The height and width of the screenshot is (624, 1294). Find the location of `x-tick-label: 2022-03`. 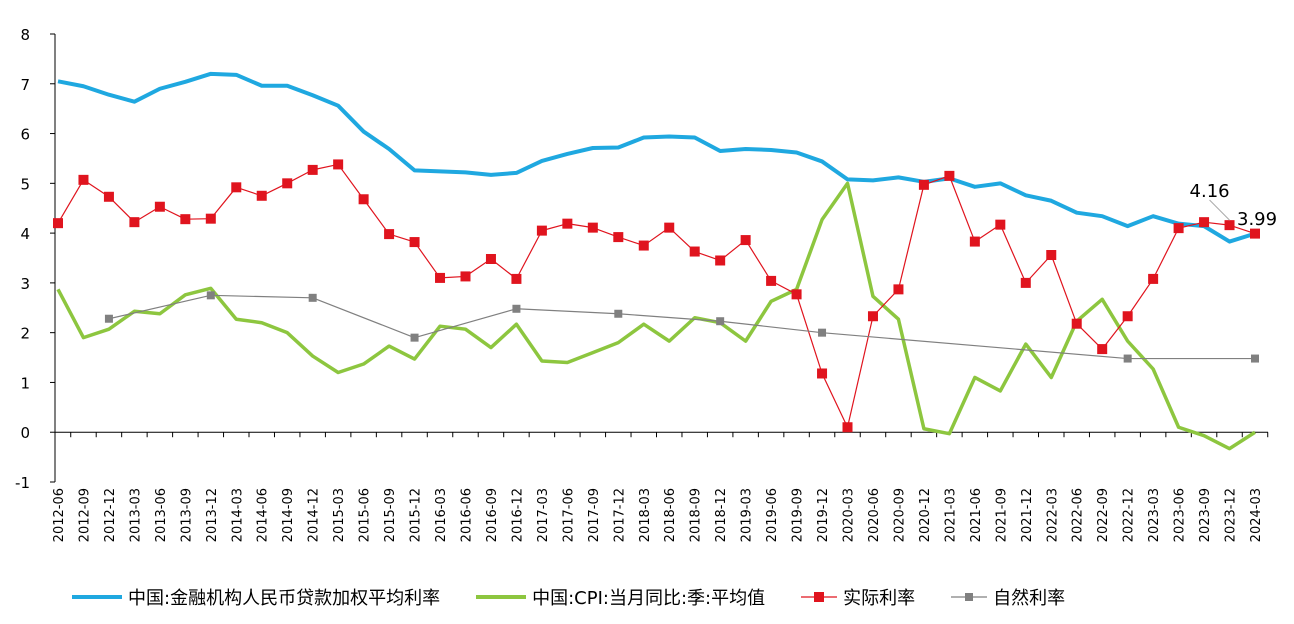

x-tick-label: 2022-03 is located at coordinates (1052, 515).